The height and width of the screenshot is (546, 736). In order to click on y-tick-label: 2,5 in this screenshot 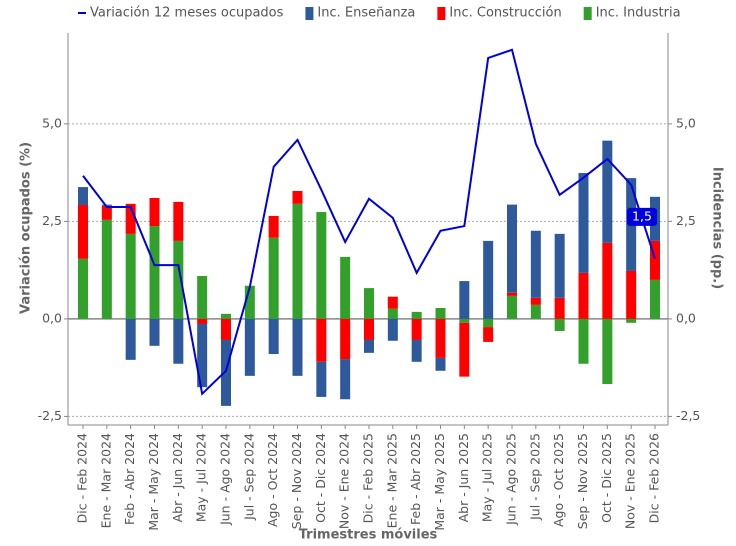, I will do `click(52, 220)`.